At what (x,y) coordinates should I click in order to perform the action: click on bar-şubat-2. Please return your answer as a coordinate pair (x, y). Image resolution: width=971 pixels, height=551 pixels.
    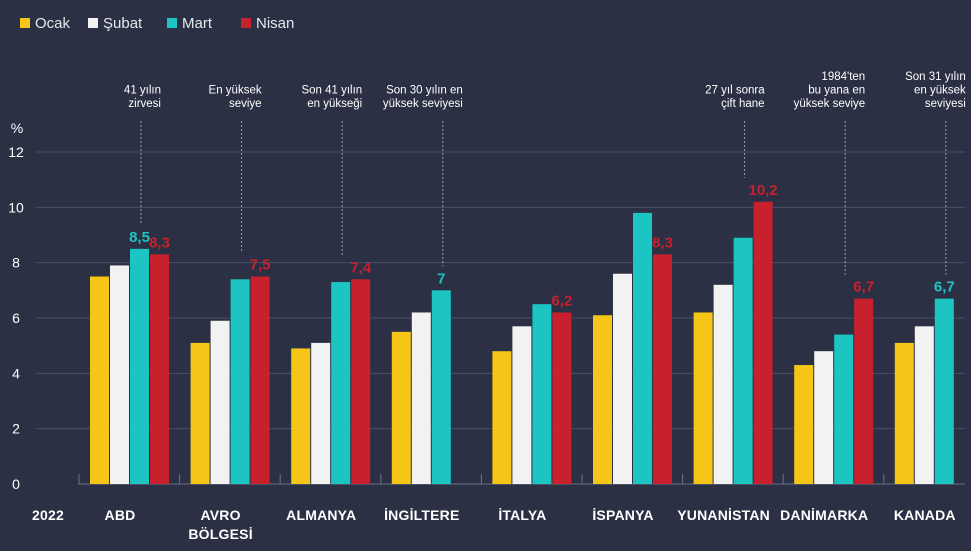
    Looking at the image, I should click on (321, 413).